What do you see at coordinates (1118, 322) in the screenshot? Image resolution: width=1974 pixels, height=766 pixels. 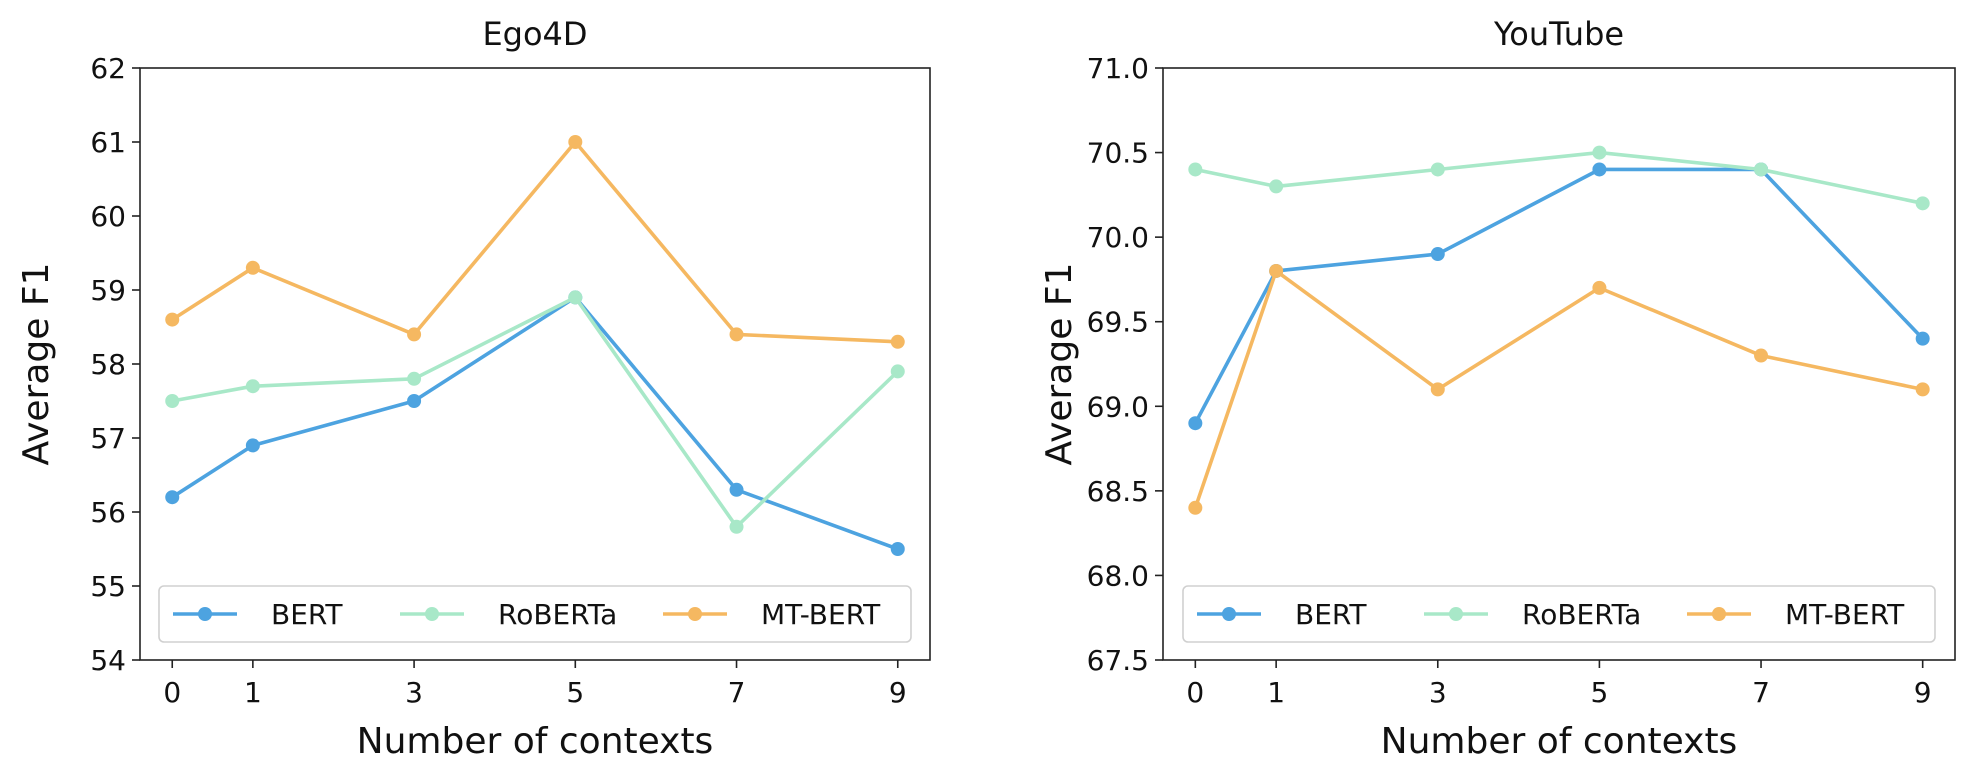 I see `y-tick-label: 69.5` at bounding box center [1118, 322].